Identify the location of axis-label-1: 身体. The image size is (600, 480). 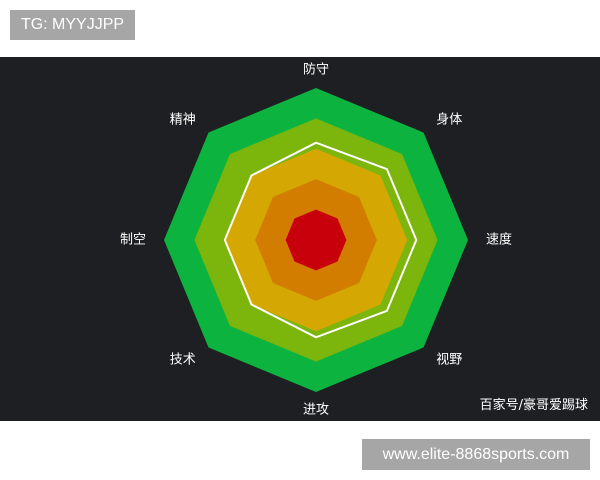
(449, 119).